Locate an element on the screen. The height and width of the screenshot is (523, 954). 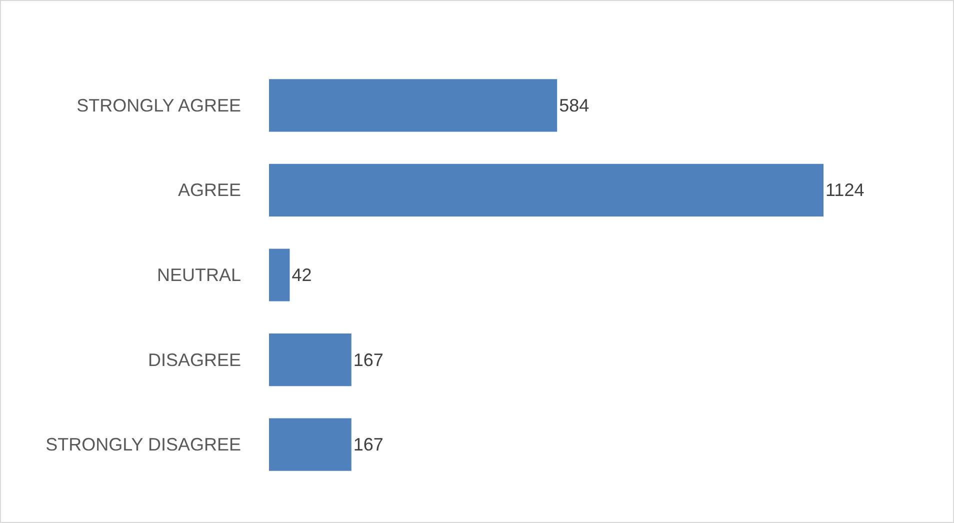
data-label: 584 is located at coordinates (574, 105).